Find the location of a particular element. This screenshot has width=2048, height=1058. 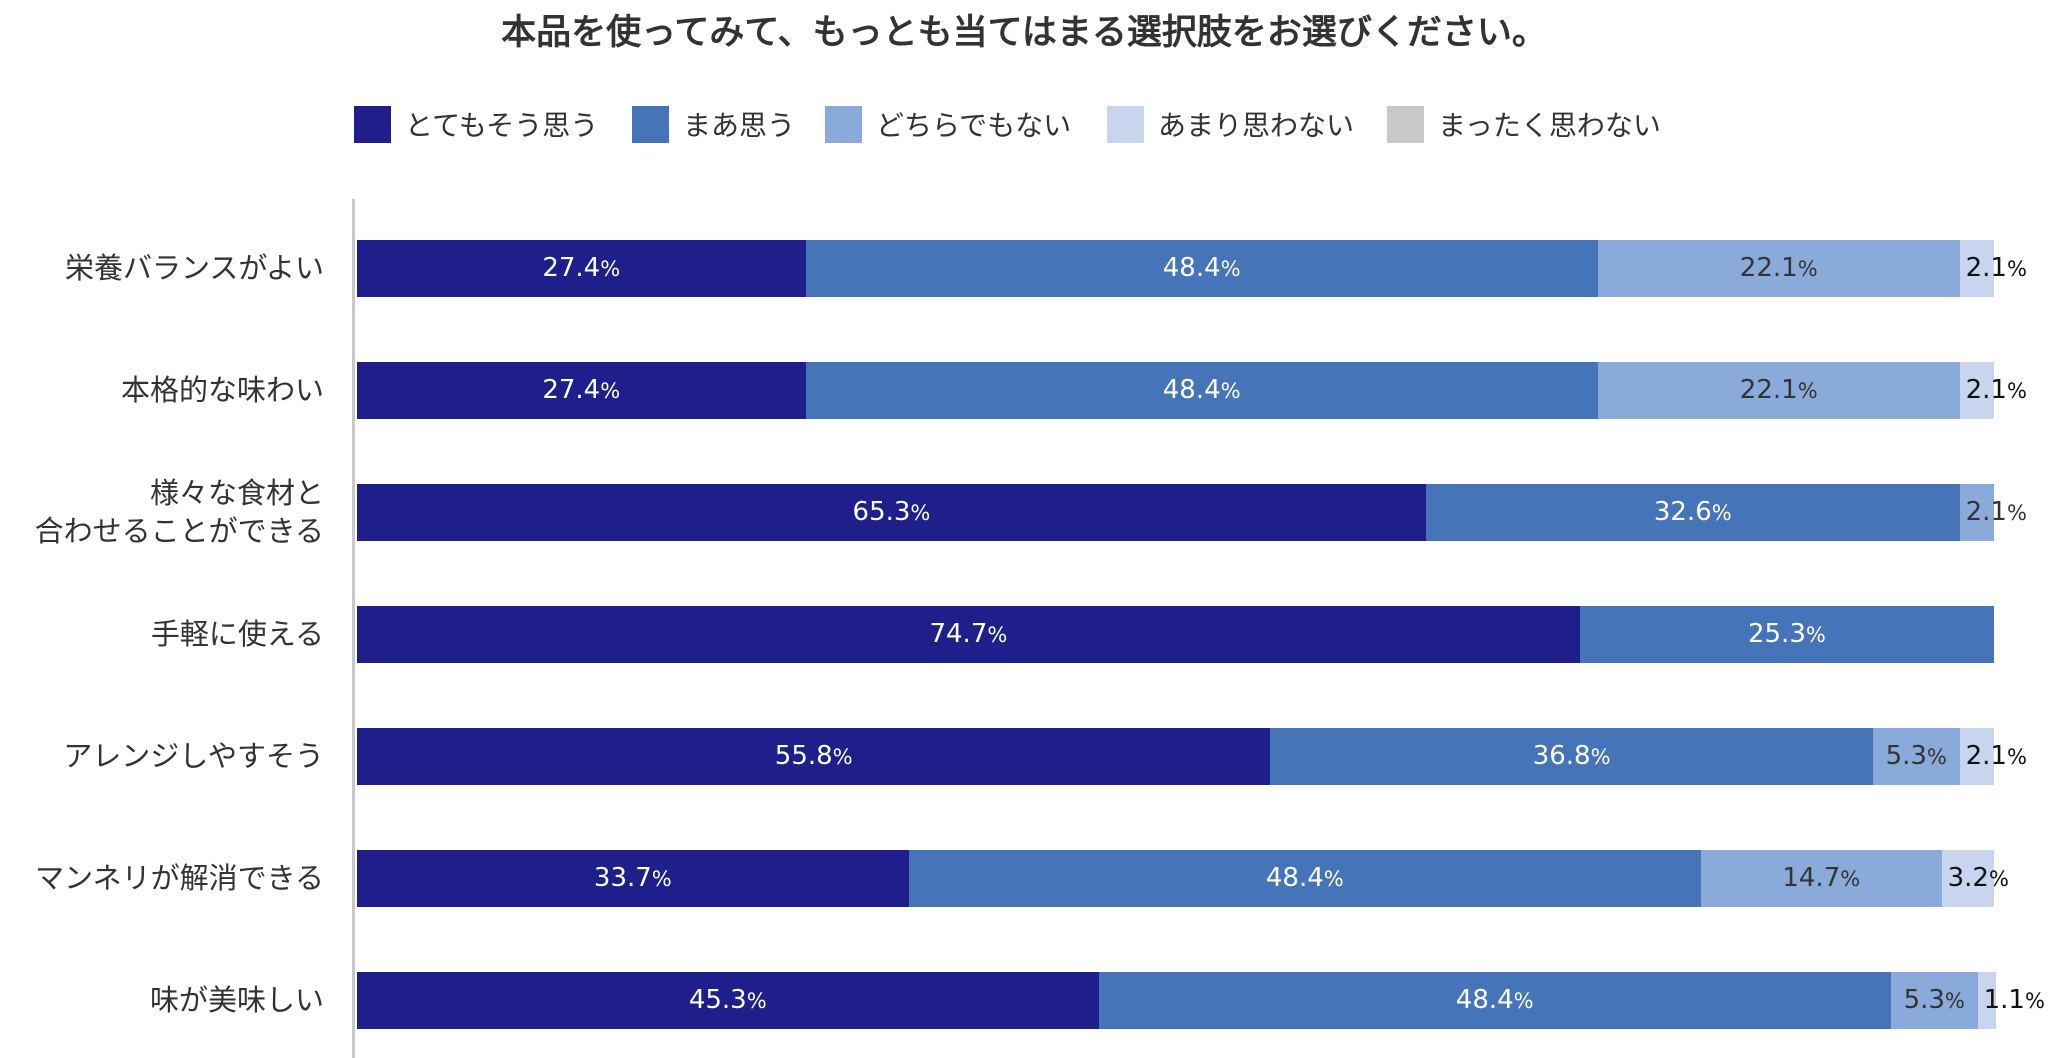

legend-label: あまり思わない is located at coordinates (1256, 125).